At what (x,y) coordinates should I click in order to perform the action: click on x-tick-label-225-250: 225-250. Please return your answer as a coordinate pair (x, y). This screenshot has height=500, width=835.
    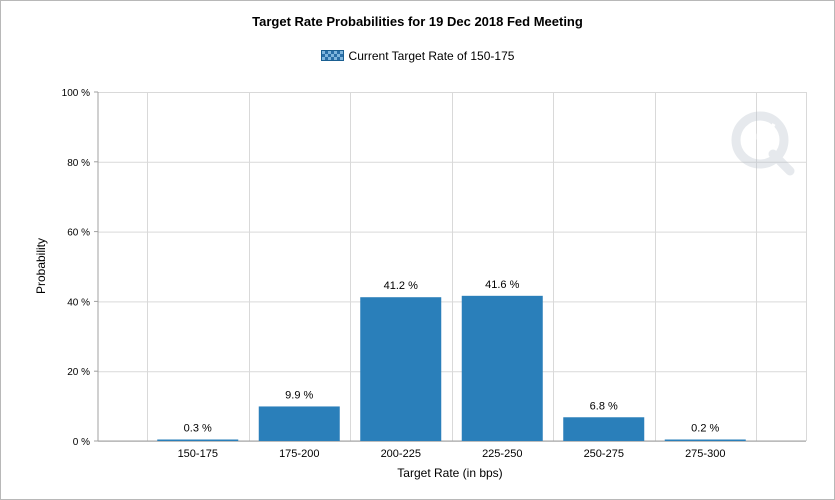
    Looking at the image, I should click on (502, 454).